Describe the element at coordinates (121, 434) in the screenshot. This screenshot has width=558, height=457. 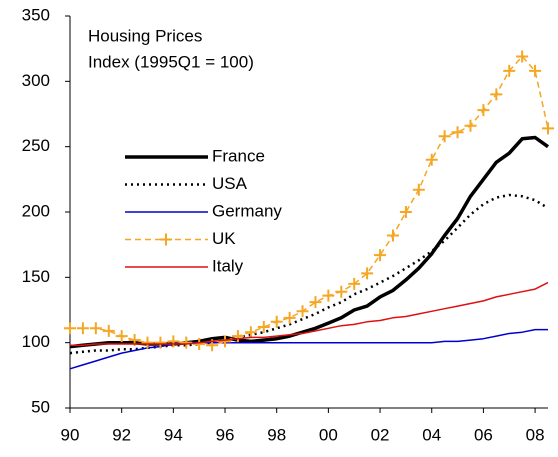
I see `x-tick-label: 92` at that location.